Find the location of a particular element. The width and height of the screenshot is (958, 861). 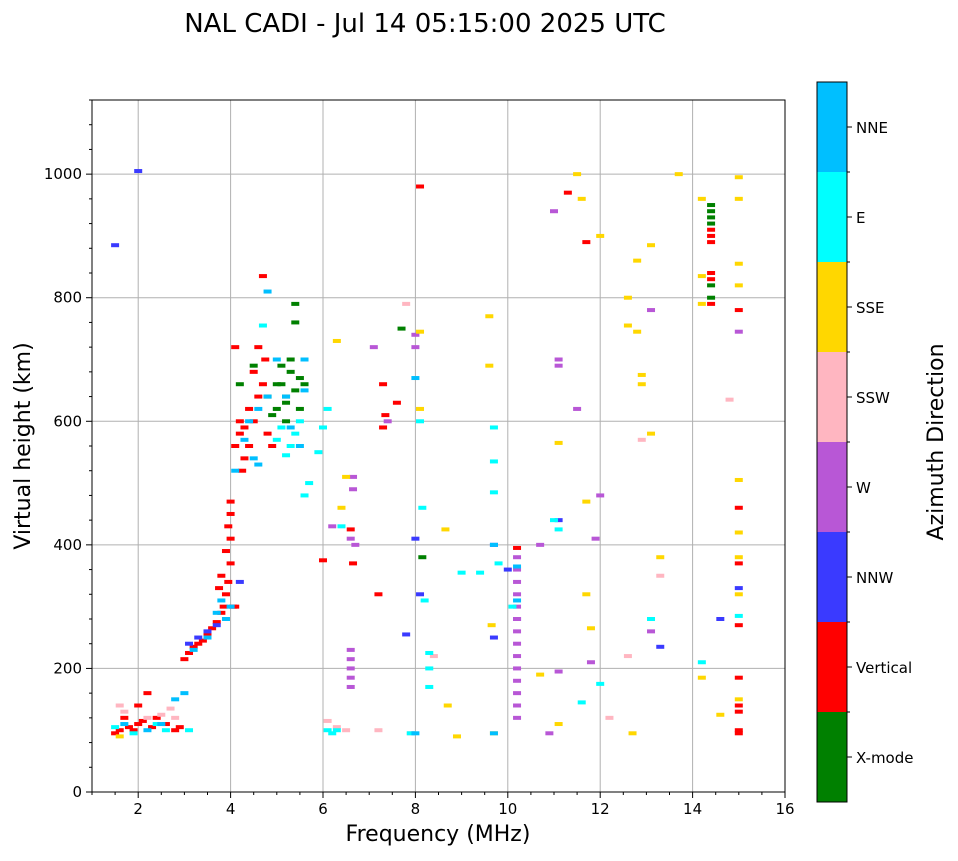

colorbar-tick-label: Vertical is located at coordinates (884, 668).